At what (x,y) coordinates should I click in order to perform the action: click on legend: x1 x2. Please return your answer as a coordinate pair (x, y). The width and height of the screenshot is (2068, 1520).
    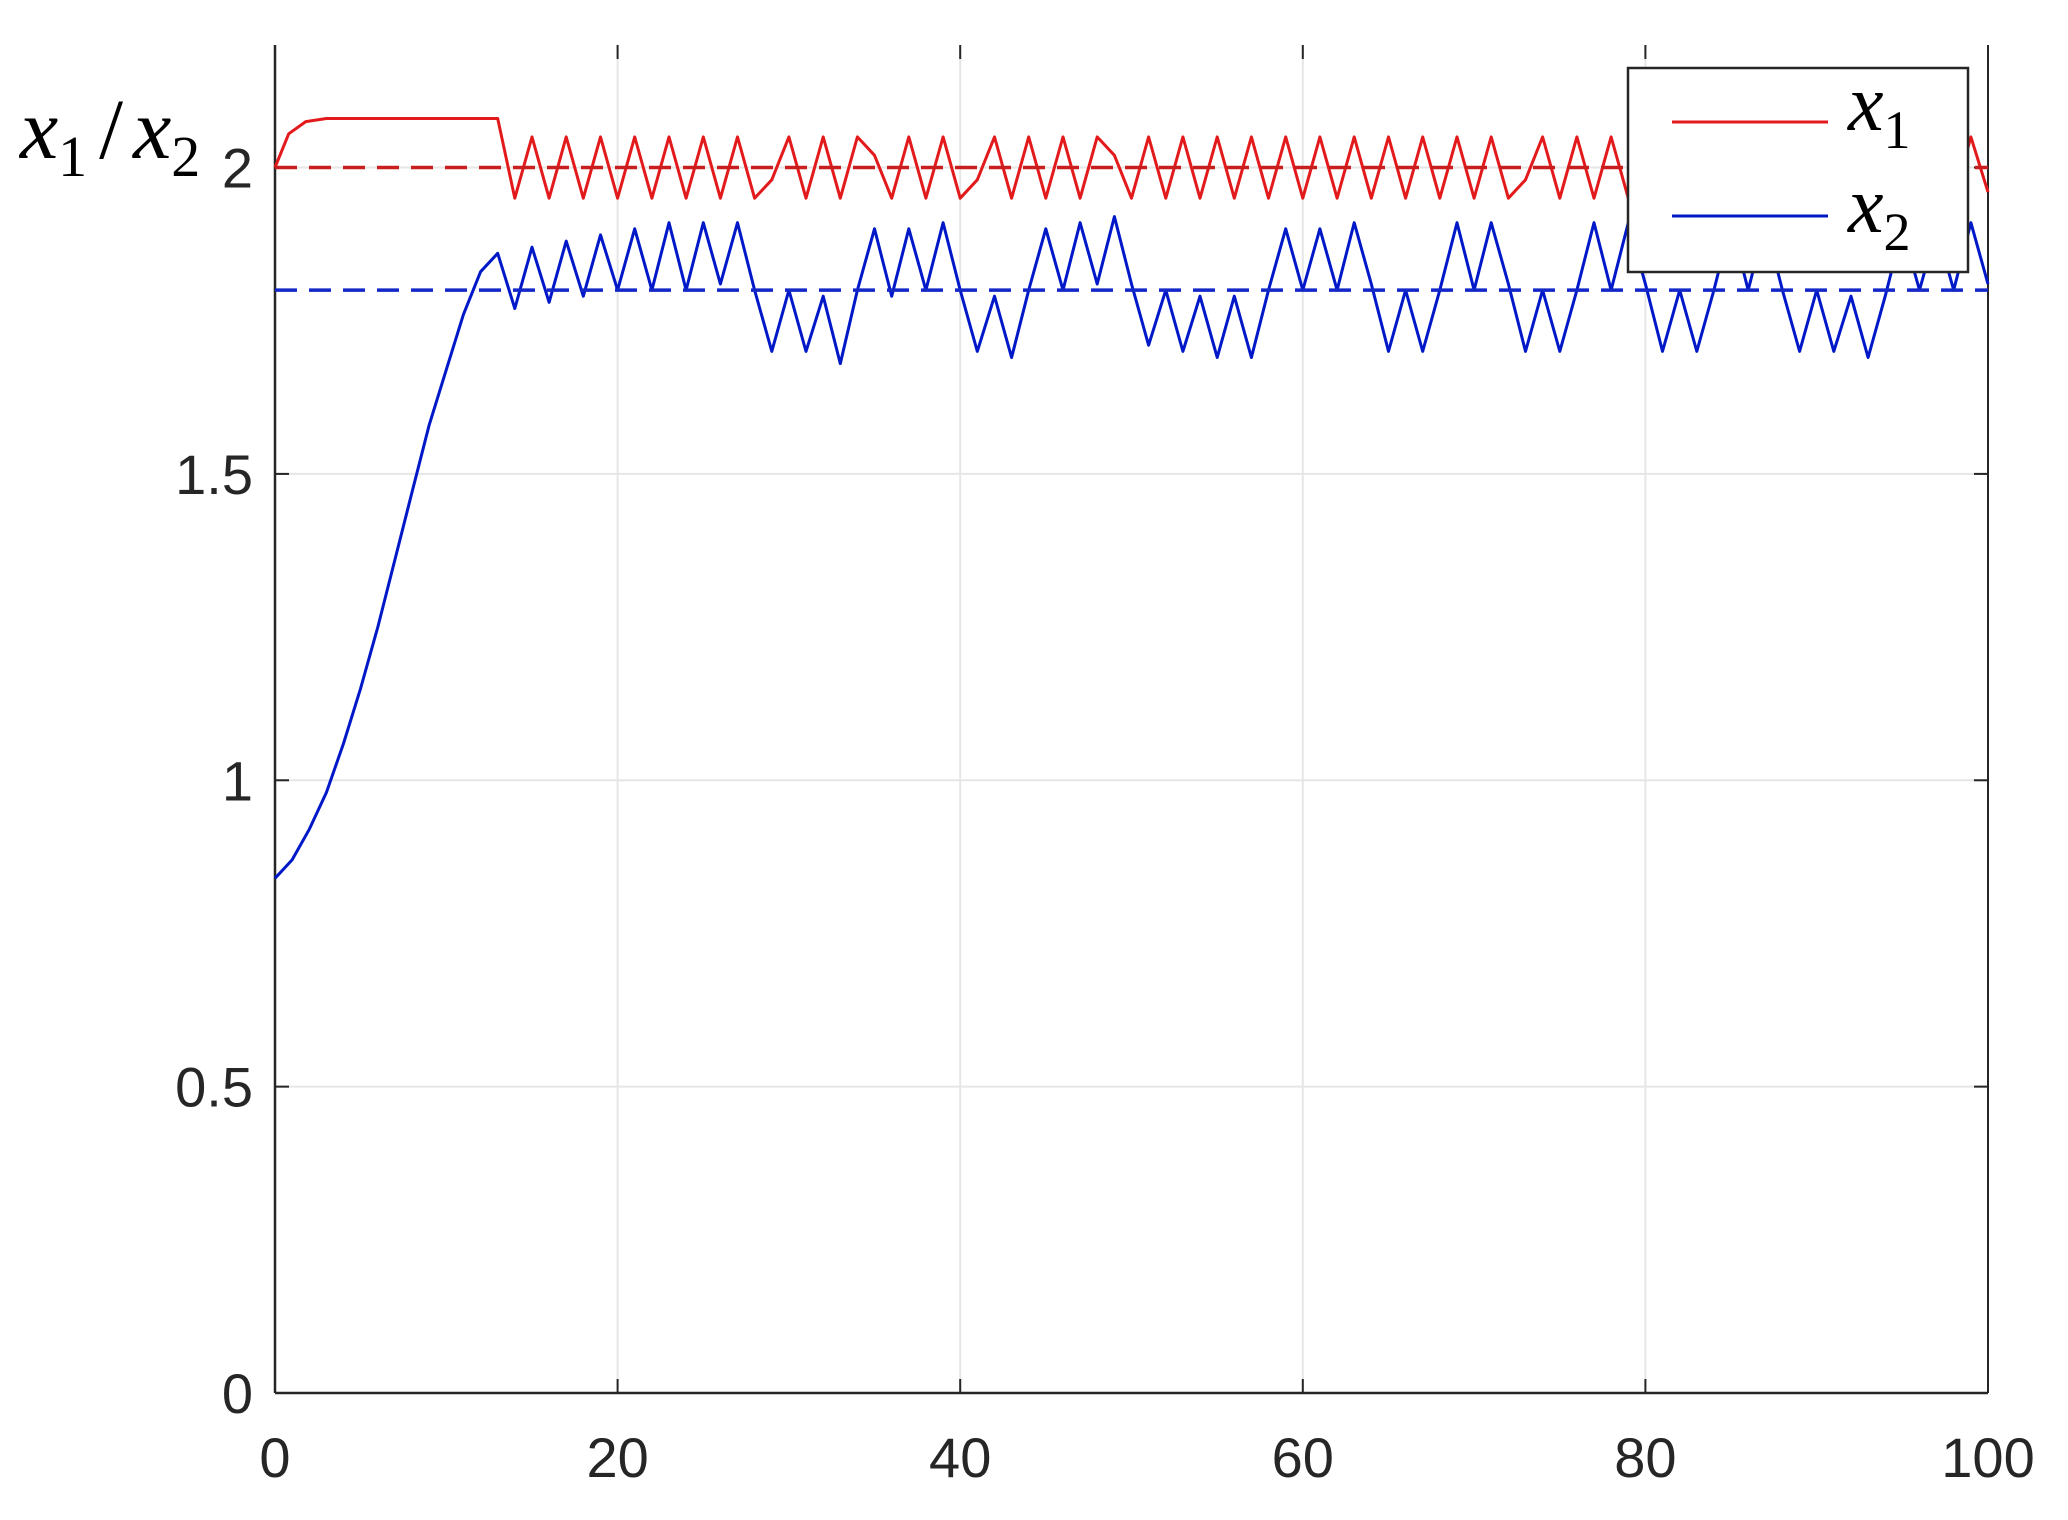
    Looking at the image, I should click on (1798, 167).